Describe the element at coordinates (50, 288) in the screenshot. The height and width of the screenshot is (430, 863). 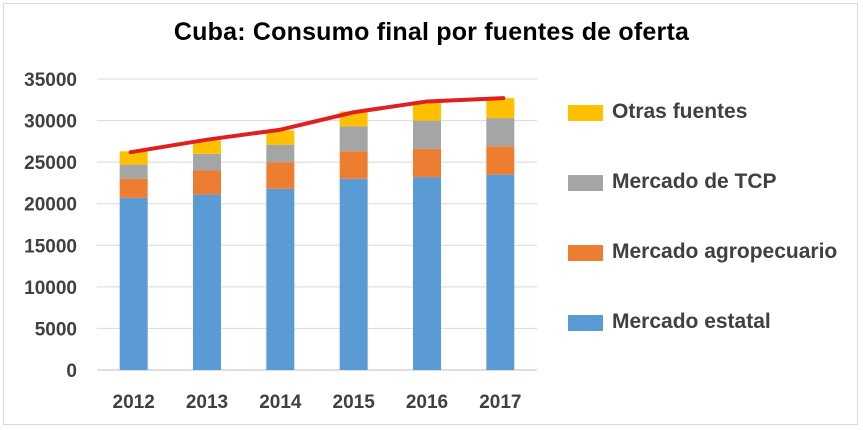
I see `y-tick-label: 10000` at that location.